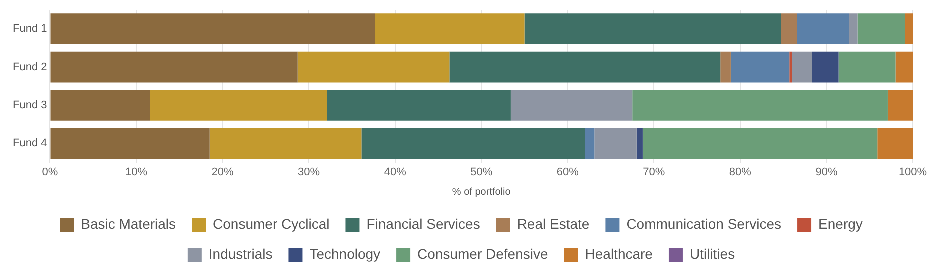 This screenshot has height=272, width=943. Describe the element at coordinates (423, 224) in the screenshot. I see `legend-label: Financial Services` at that location.